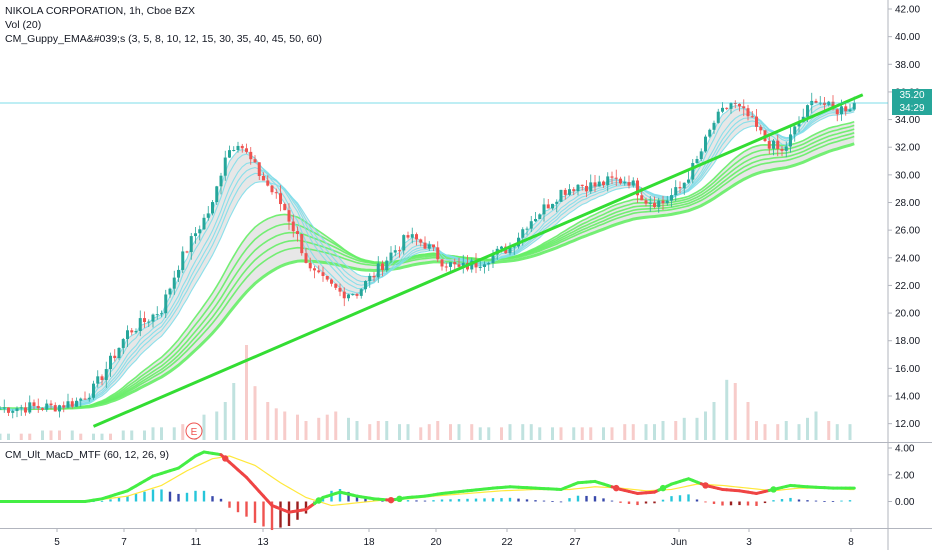 This screenshot has height=550, width=932. What do you see at coordinates (905, 475) in the screenshot?
I see `macd-tick-label: 2.00` at bounding box center [905, 475].